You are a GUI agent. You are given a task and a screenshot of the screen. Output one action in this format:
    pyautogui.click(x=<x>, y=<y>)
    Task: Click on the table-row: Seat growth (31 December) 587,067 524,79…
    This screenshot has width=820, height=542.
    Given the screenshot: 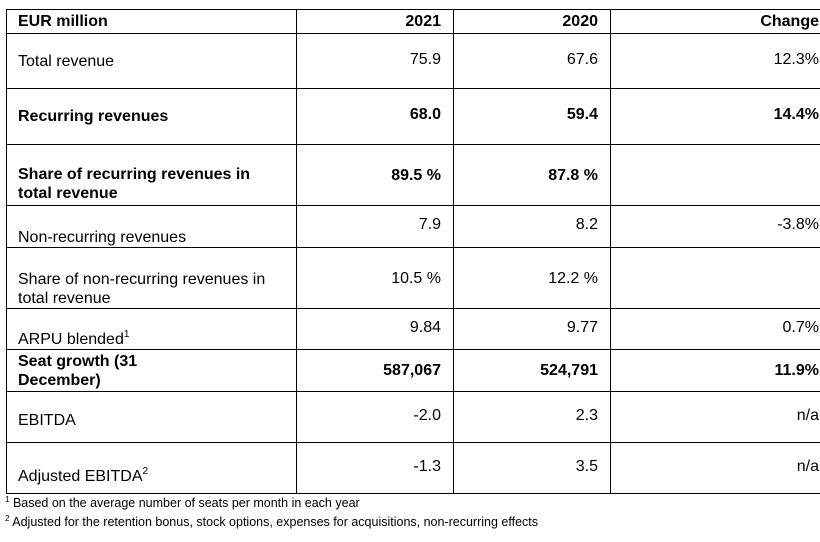 What is the action you would take?
    pyautogui.click(x=413, y=370)
    